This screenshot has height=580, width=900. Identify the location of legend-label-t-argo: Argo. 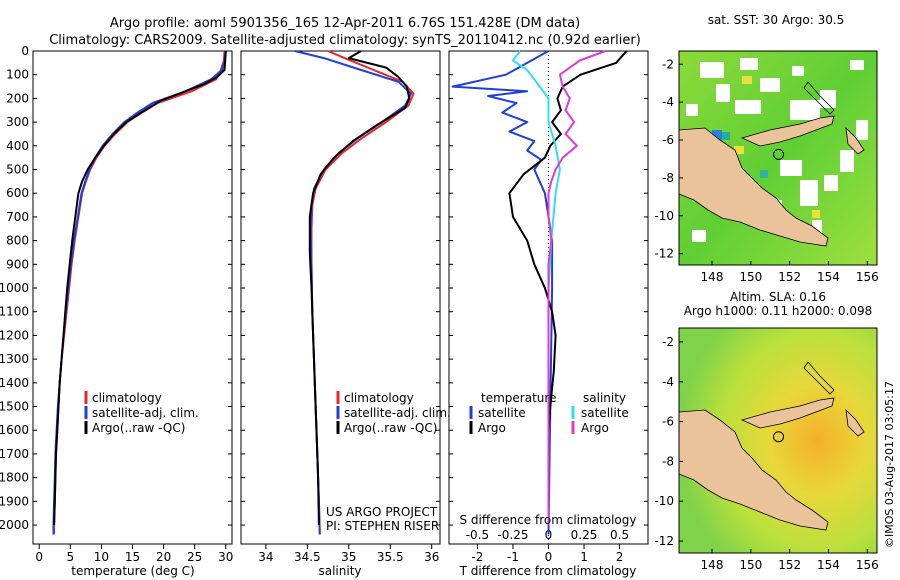
(492, 428).